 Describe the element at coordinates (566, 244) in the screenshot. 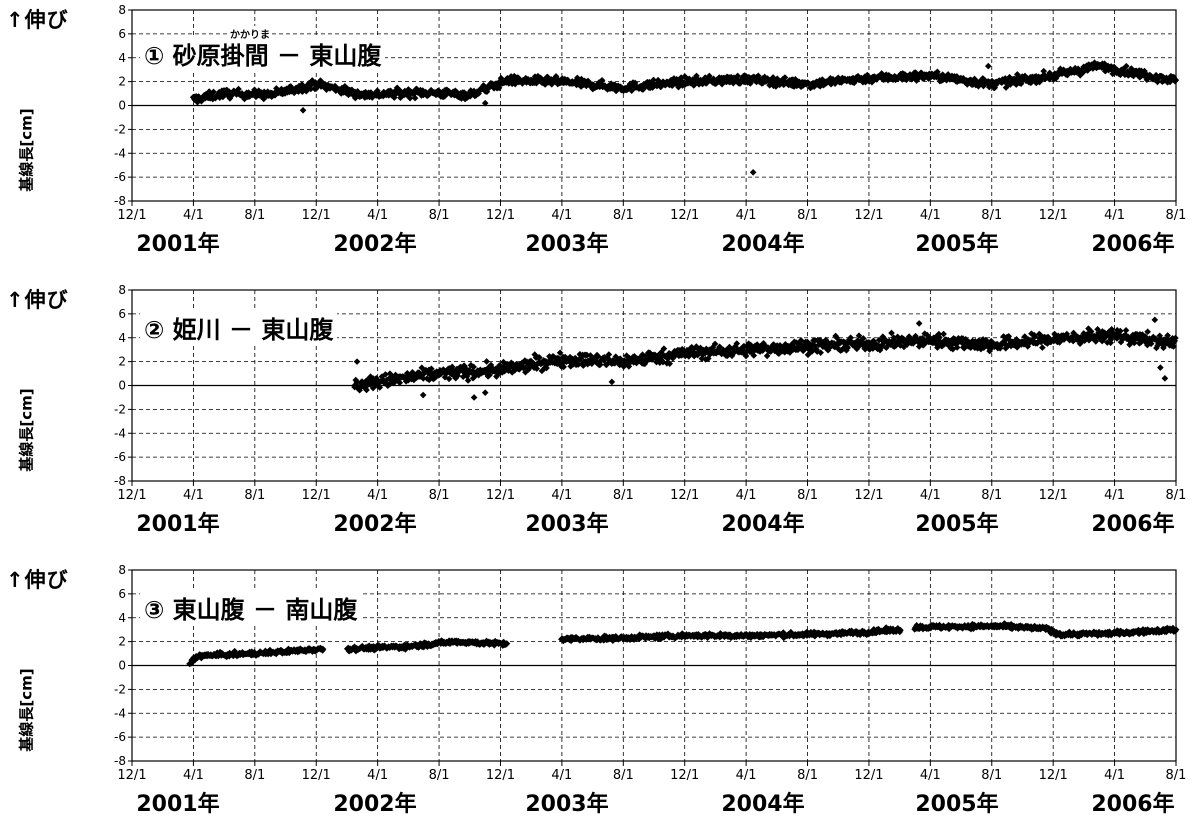

I see `x-year-label: 2003年` at that location.